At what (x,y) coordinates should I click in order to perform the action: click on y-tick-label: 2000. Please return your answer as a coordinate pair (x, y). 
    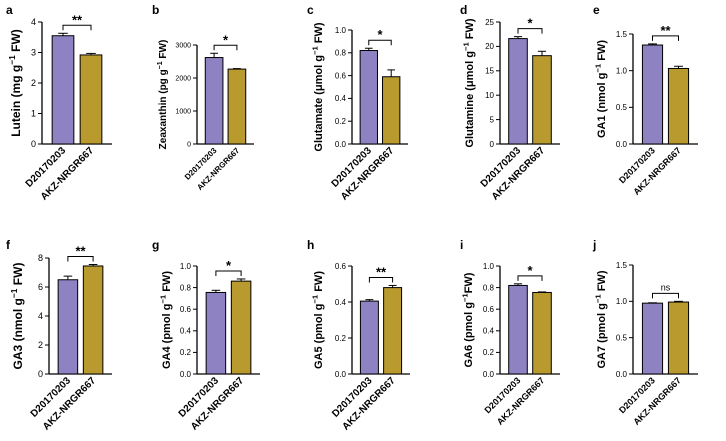
    Looking at the image, I should click on (183, 78).